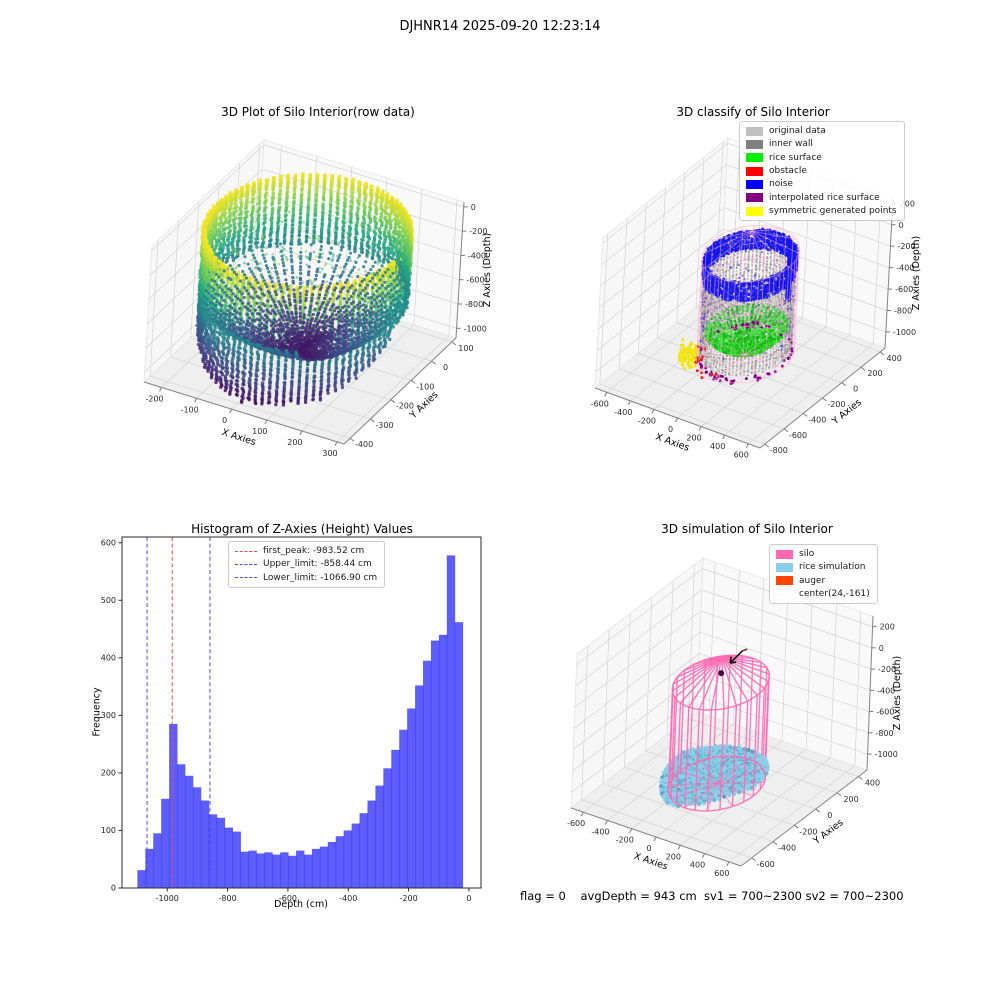 The height and width of the screenshot is (1000, 1000). I want to click on legend-label: auger, so click(812, 580).